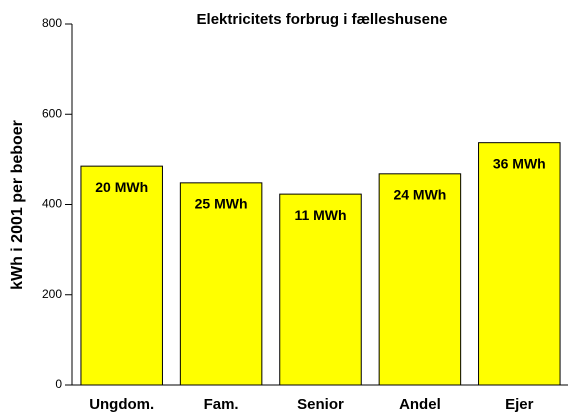  Describe the element at coordinates (17, 205) in the screenshot. I see `y-axis-label: kWh i 2001 per beboer` at that location.